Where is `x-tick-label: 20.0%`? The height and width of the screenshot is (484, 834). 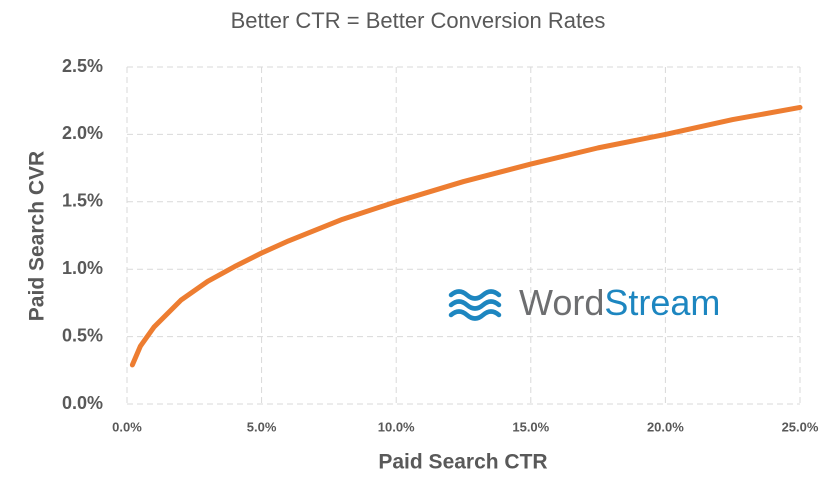 x-tick-label: 20.0% is located at coordinates (665, 426).